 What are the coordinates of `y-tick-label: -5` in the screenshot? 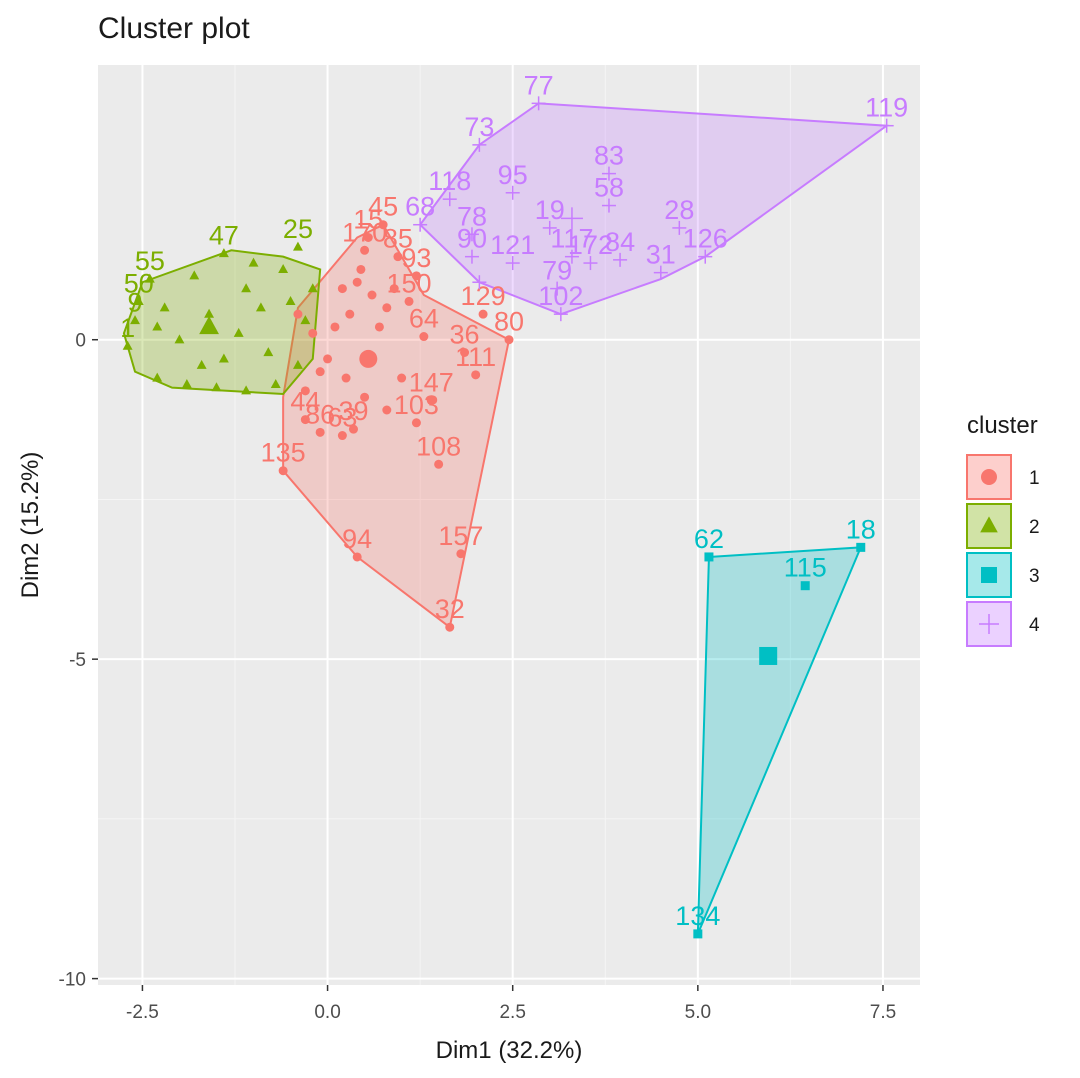 It's located at (77, 660).